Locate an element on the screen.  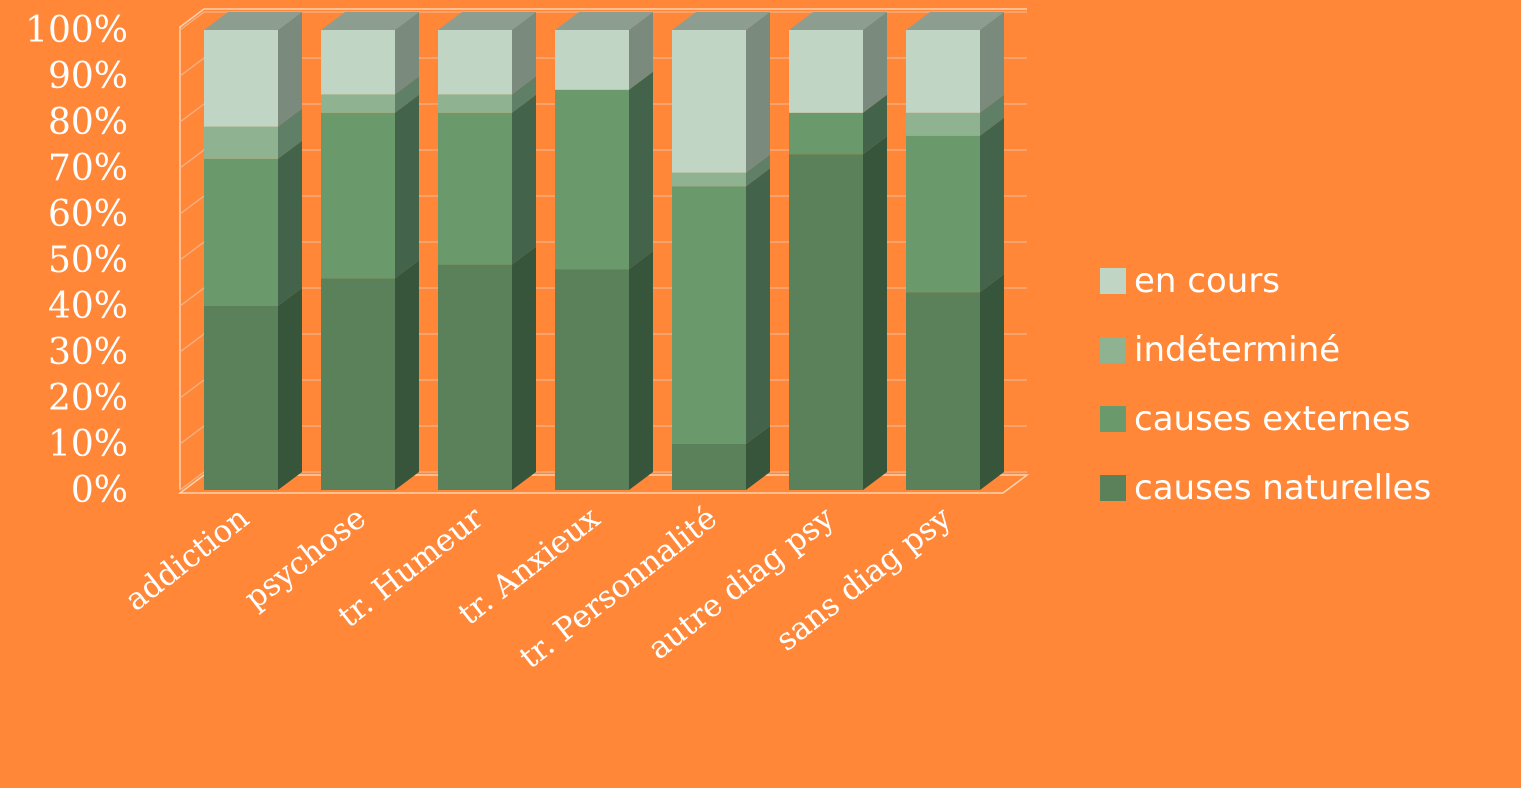
y-tick-label: 50% is located at coordinates (88, 260).